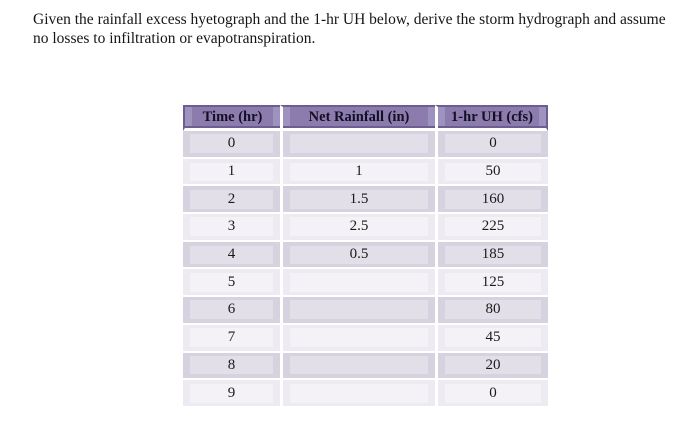 The height and width of the screenshot is (426, 700). What do you see at coordinates (231, 366) in the screenshot?
I see `cell-time: 8` at bounding box center [231, 366].